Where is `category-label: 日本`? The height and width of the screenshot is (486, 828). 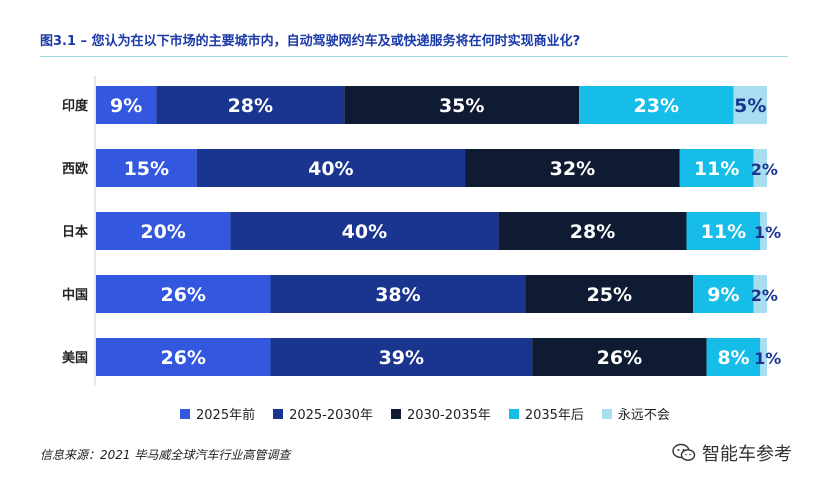
category-label: 日本 is located at coordinates (75, 232).